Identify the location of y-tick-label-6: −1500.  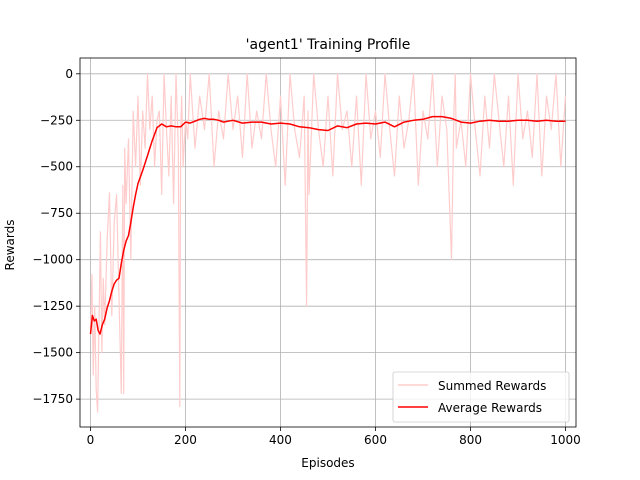
(52, 353).